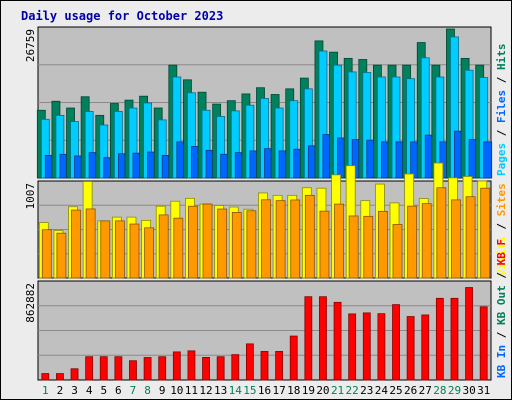 The height and width of the screenshot is (400, 512). Describe the element at coordinates (133, 390) in the screenshot. I see `x-tick-label-day-7: 7` at that location.